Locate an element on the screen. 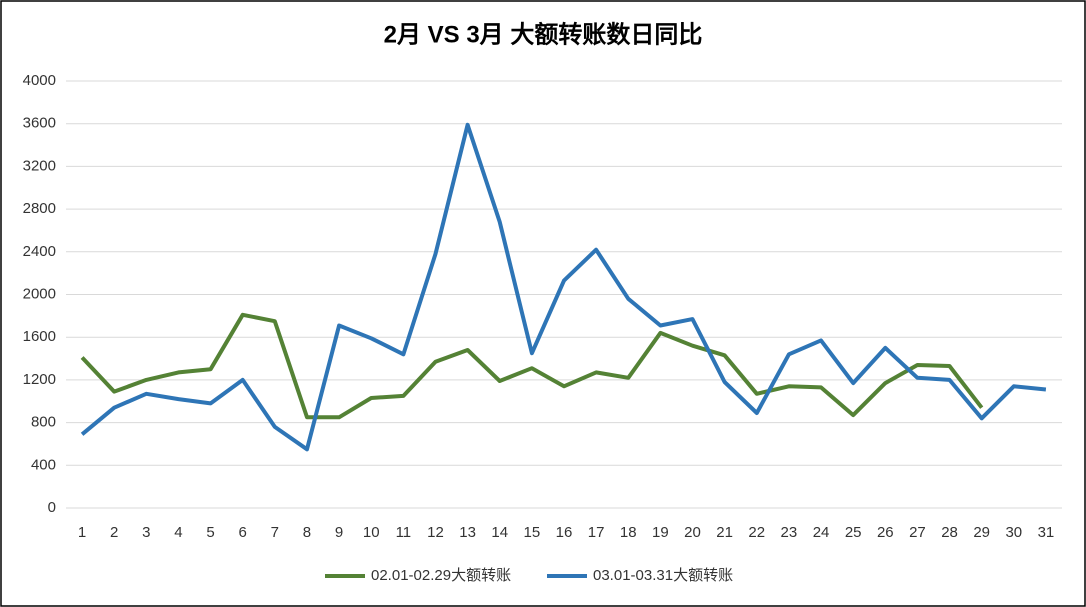 The image size is (1086, 607). y-tick-label: 3200 is located at coordinates (39, 165).